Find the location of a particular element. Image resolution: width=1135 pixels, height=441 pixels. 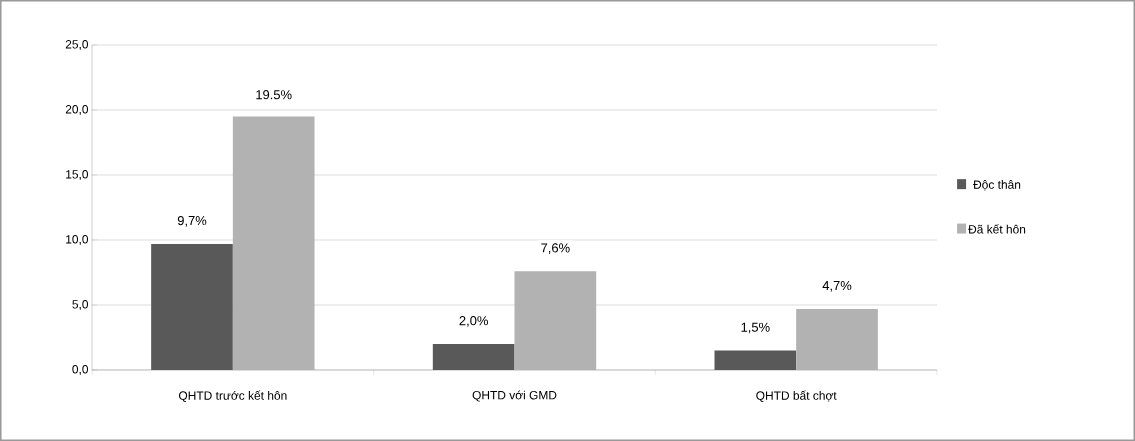

y-tick-label: 20,0 is located at coordinates (77, 110).